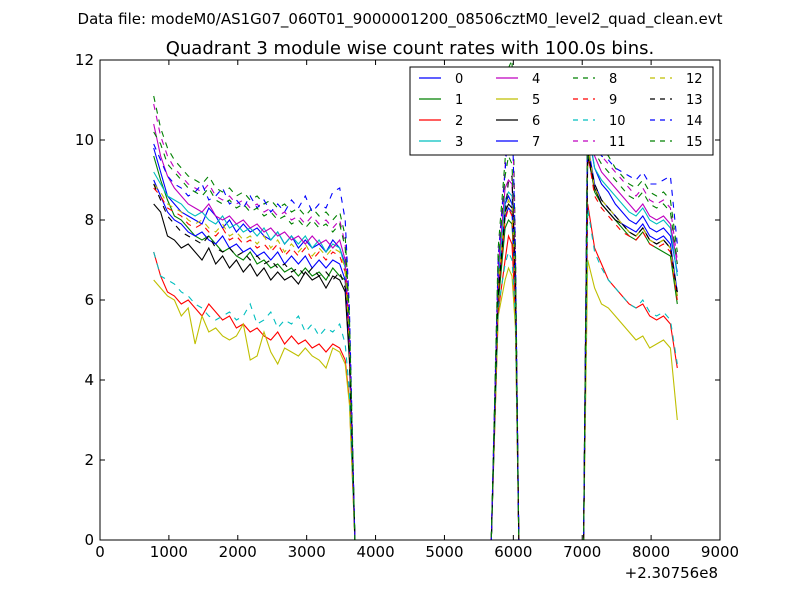  What do you see at coordinates (307, 552) in the screenshot?
I see `x-tick-label: 3000` at bounding box center [307, 552].